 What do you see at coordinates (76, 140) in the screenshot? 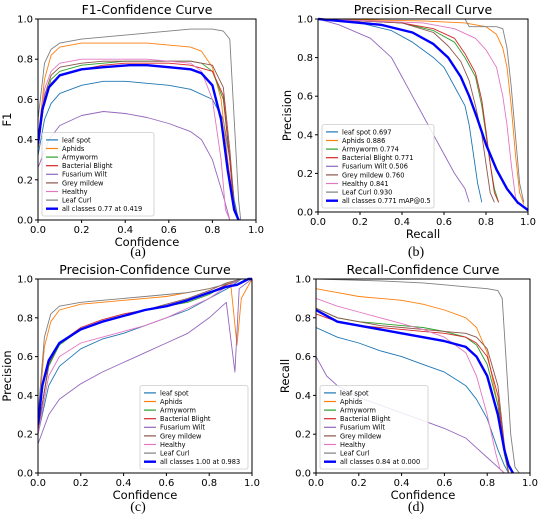
I see `legend-label: leaf spot` at bounding box center [76, 140].